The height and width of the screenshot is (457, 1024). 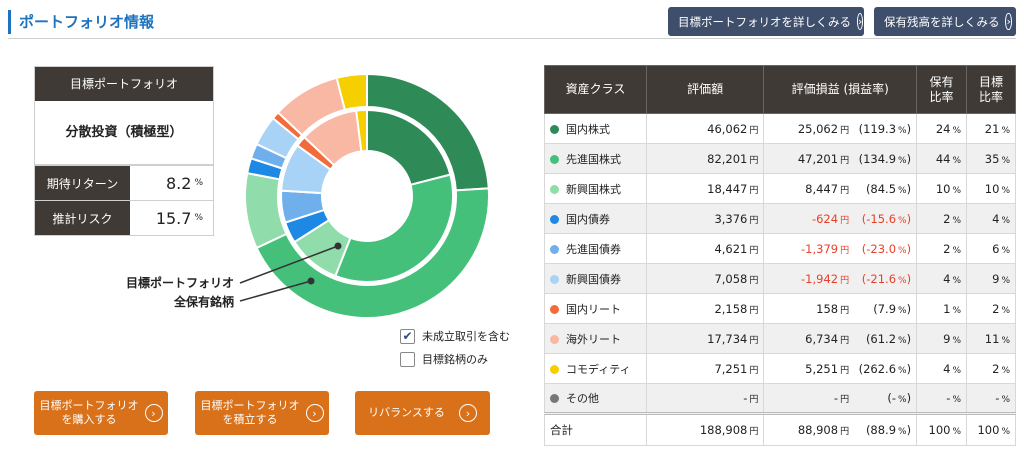 I want to click on buy-target-portfolio-button: 目標ポートフォリオ を購入する ›, so click(x=101, y=413).